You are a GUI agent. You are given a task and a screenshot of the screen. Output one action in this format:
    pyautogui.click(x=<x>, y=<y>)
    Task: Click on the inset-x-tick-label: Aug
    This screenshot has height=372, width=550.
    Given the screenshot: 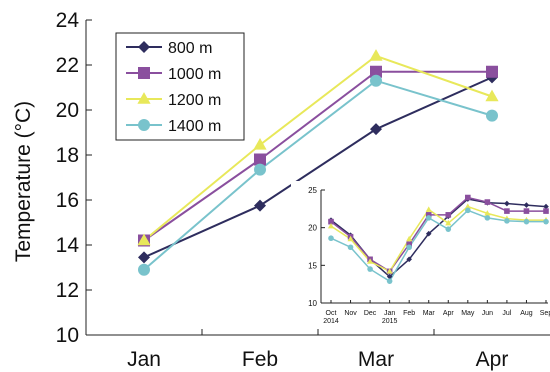 What is the action you would take?
    pyautogui.click(x=526, y=313)
    